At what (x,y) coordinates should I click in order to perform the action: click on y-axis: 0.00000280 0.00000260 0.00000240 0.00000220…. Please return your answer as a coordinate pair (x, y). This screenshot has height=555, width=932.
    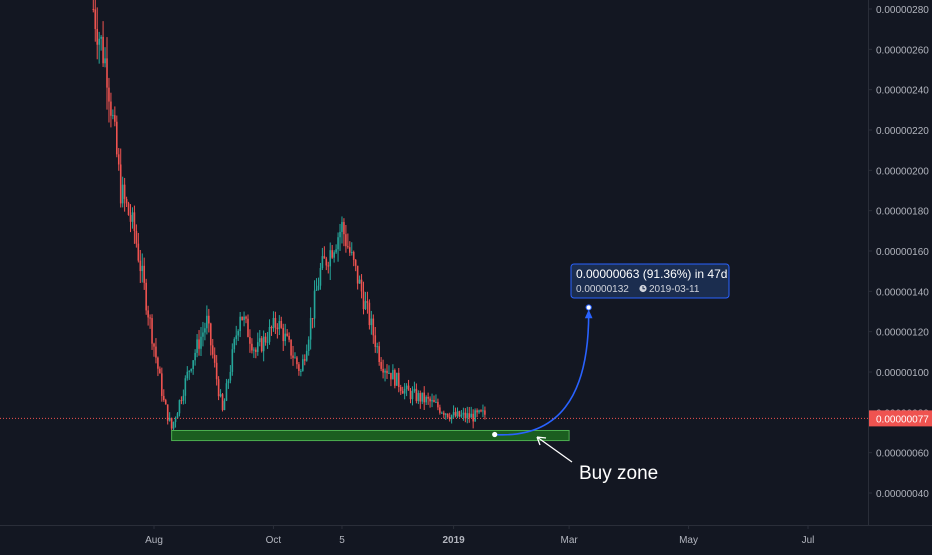
    Looking at the image, I should click on (898, 252).